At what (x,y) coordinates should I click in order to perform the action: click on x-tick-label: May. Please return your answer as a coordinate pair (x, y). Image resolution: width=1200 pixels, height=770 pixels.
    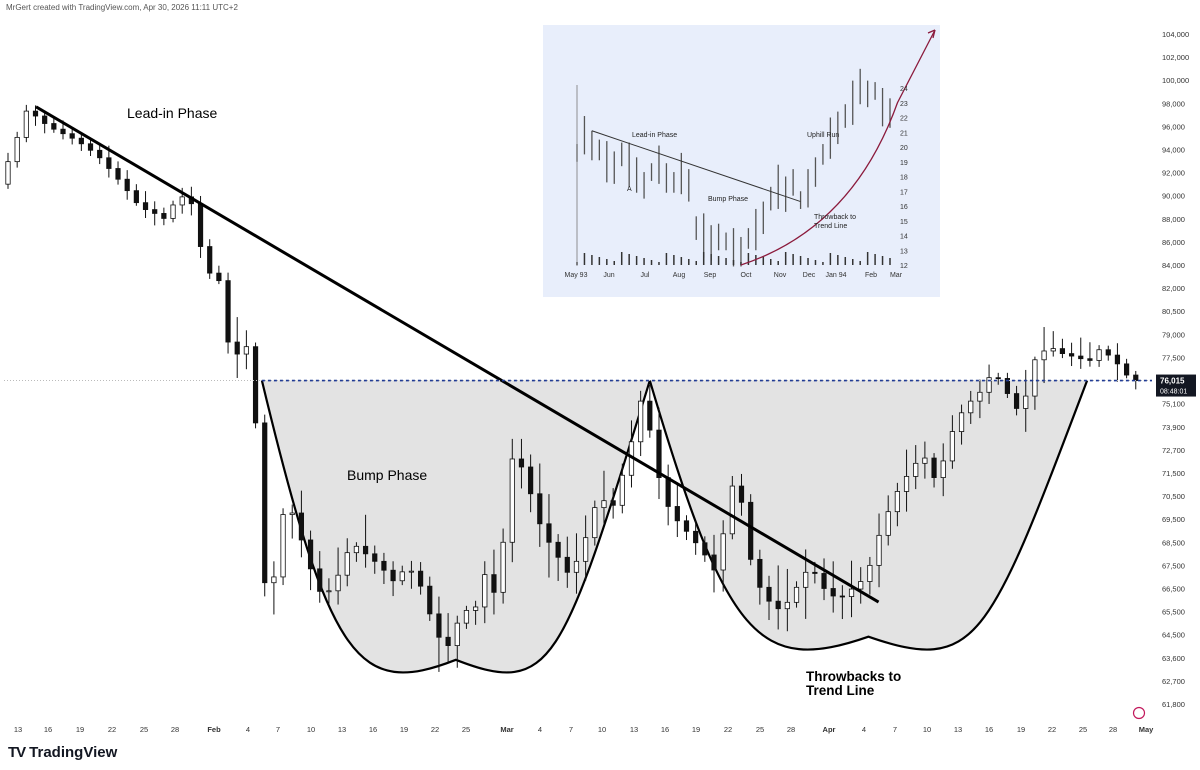
    Looking at the image, I should click on (1146, 729).